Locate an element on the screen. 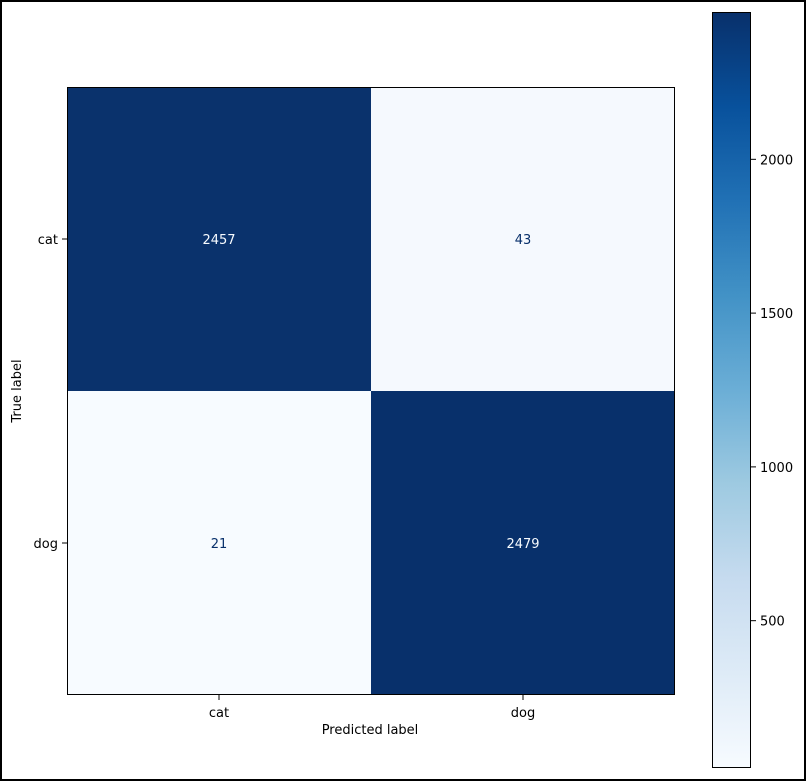  x-axis: cat dog is located at coordinates (372, 708).